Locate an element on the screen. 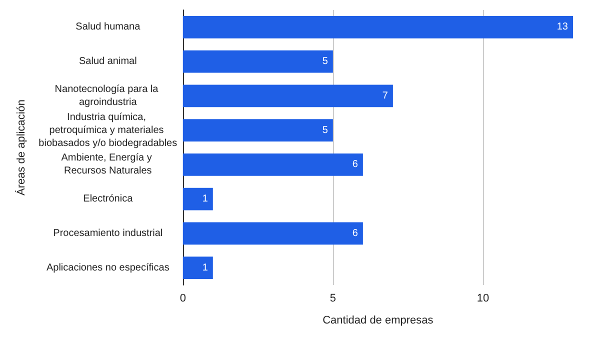 The width and height of the screenshot is (600, 346). x-axis-title: Cantidad de empresas is located at coordinates (378, 320).